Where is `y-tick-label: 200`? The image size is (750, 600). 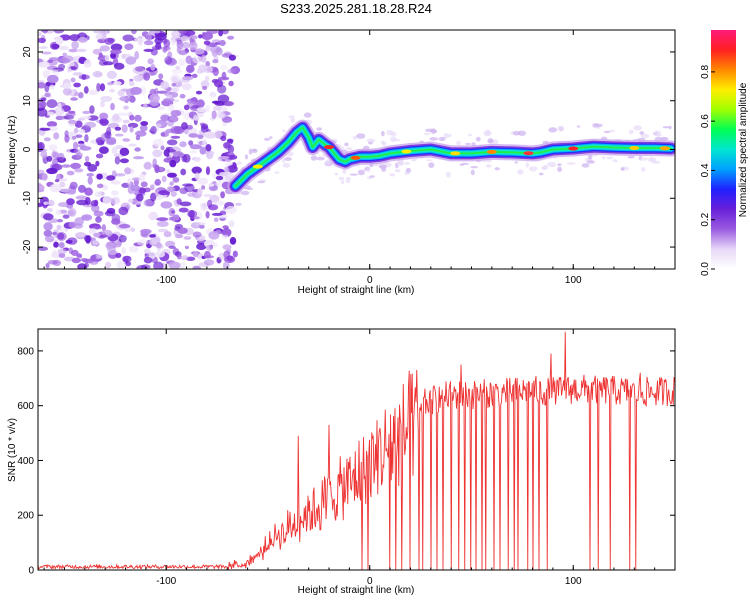 y-tick-label: 200 is located at coordinates (25, 516).